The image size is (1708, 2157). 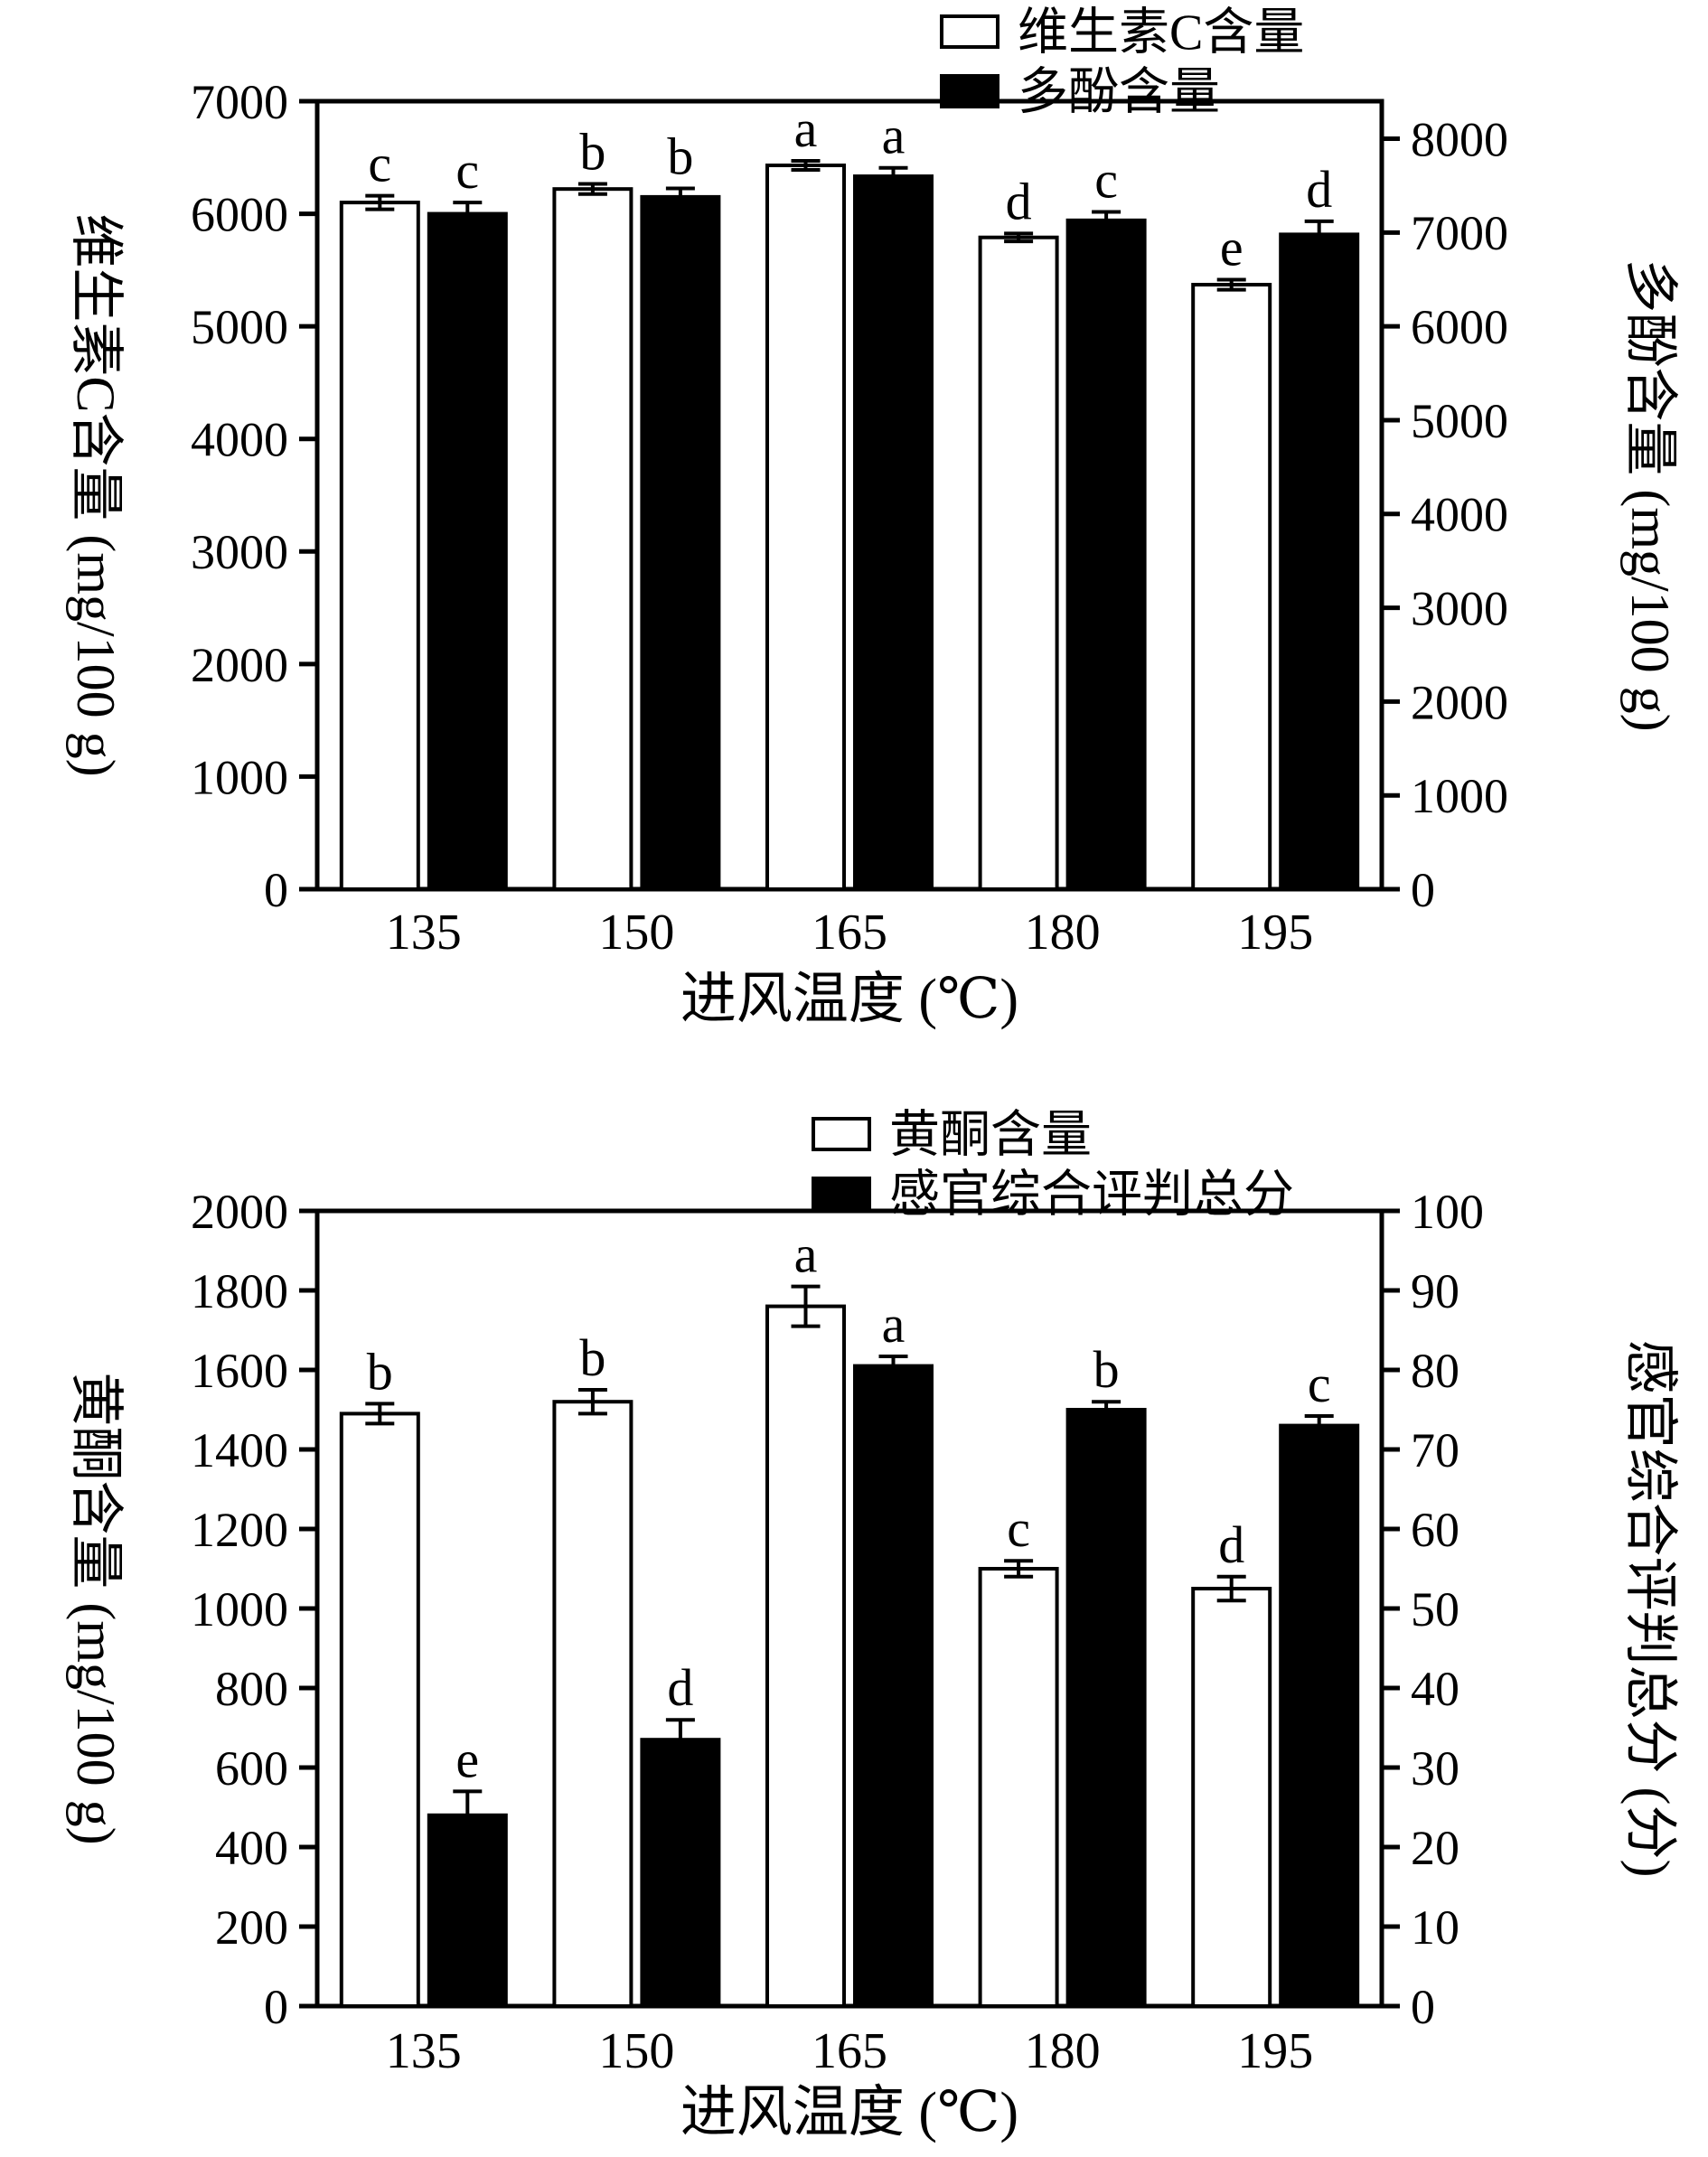 I want to click on significance-letter: e, so click(x=467, y=1759).